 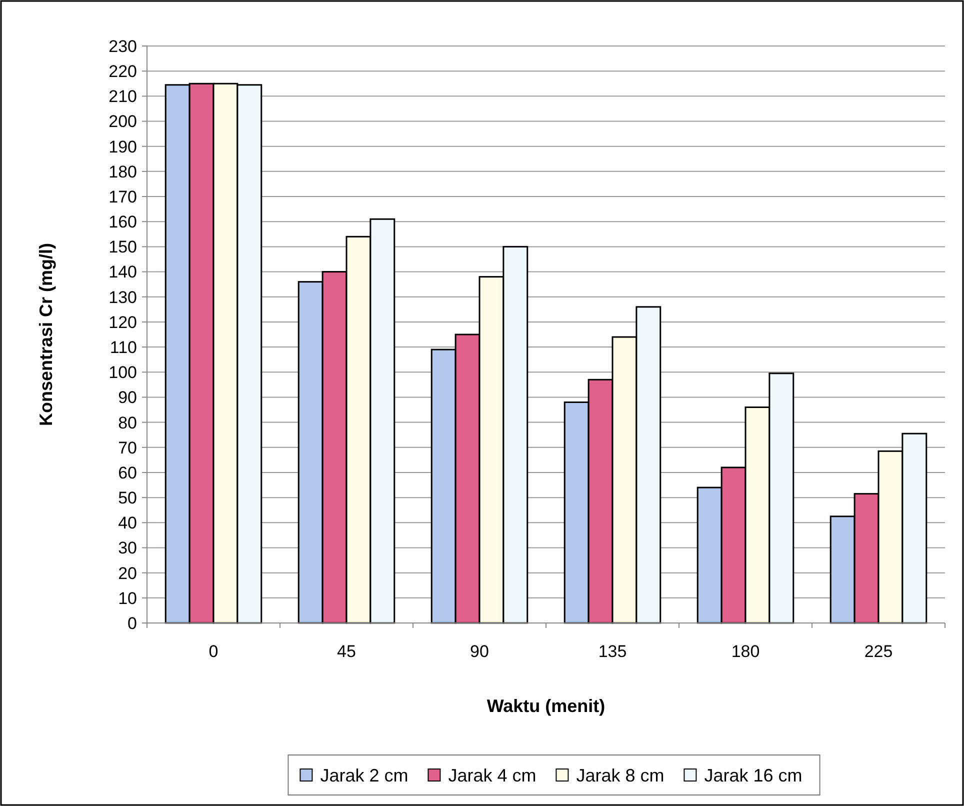 What do you see at coordinates (122, 172) in the screenshot?
I see `y-tick-label: 180` at bounding box center [122, 172].